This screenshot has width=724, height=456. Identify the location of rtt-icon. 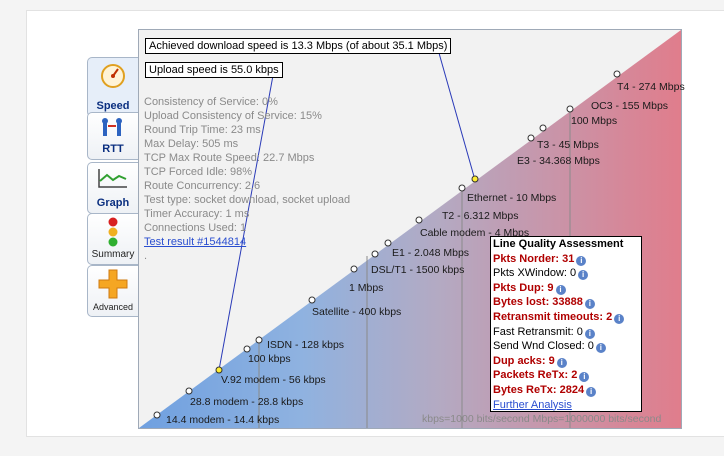
(112, 127).